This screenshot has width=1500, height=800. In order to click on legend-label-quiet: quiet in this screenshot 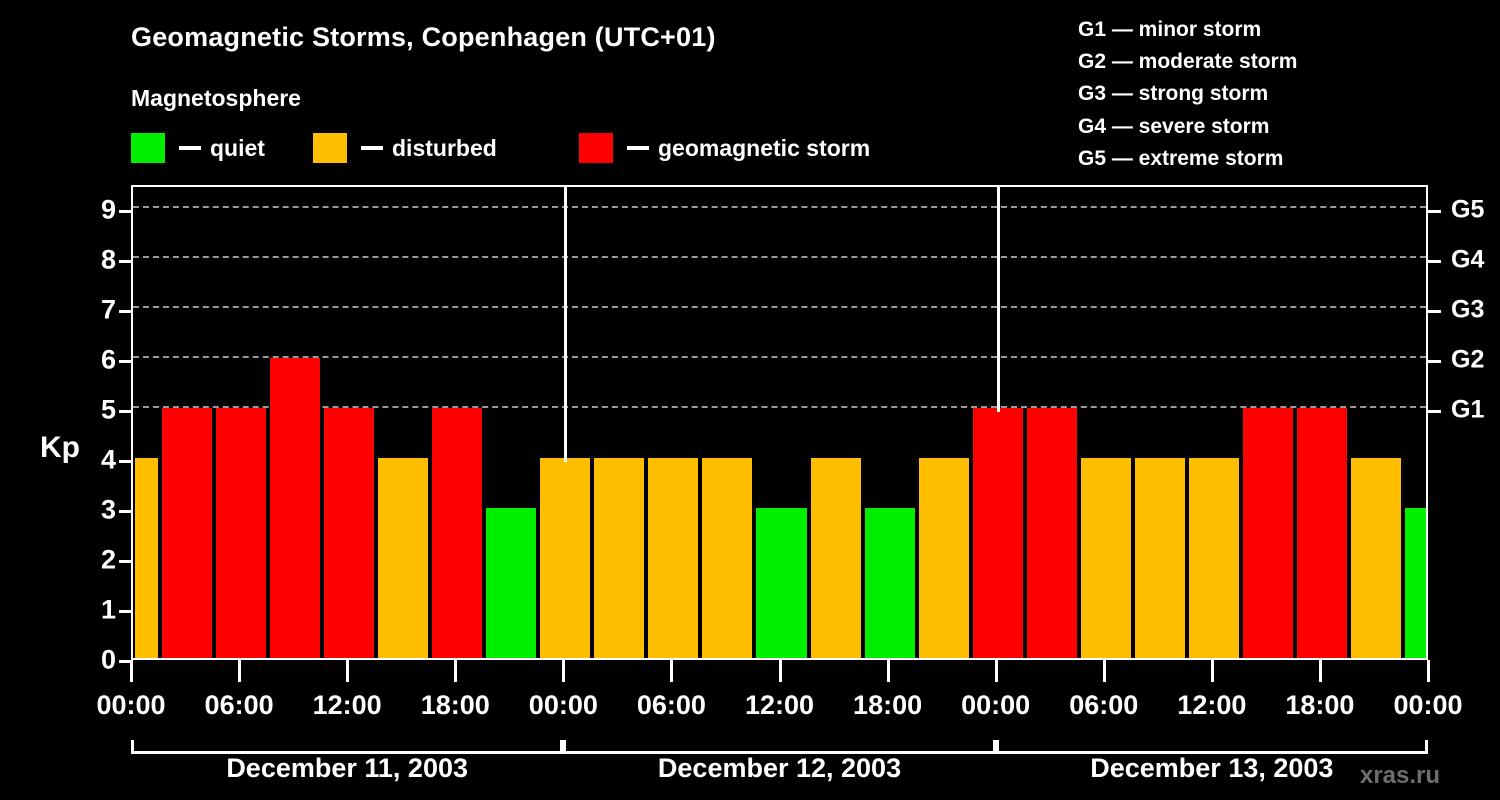, I will do `click(237, 147)`.